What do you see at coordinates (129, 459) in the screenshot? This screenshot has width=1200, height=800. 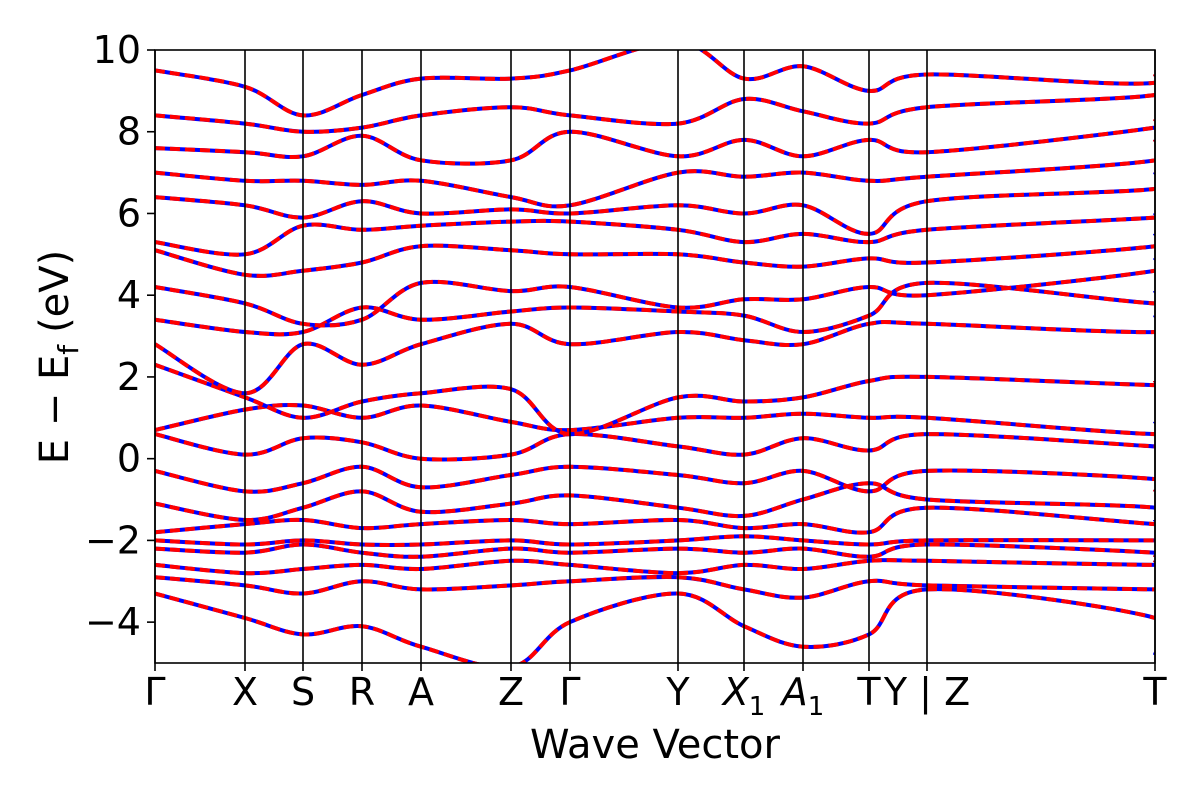 I see `y-tick-label: 0` at bounding box center [129, 459].